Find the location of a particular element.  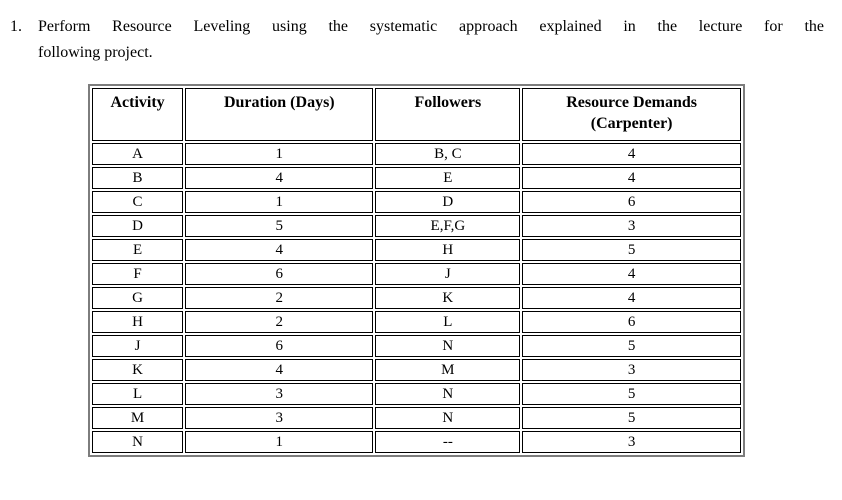

cell-activity: G is located at coordinates (138, 298).